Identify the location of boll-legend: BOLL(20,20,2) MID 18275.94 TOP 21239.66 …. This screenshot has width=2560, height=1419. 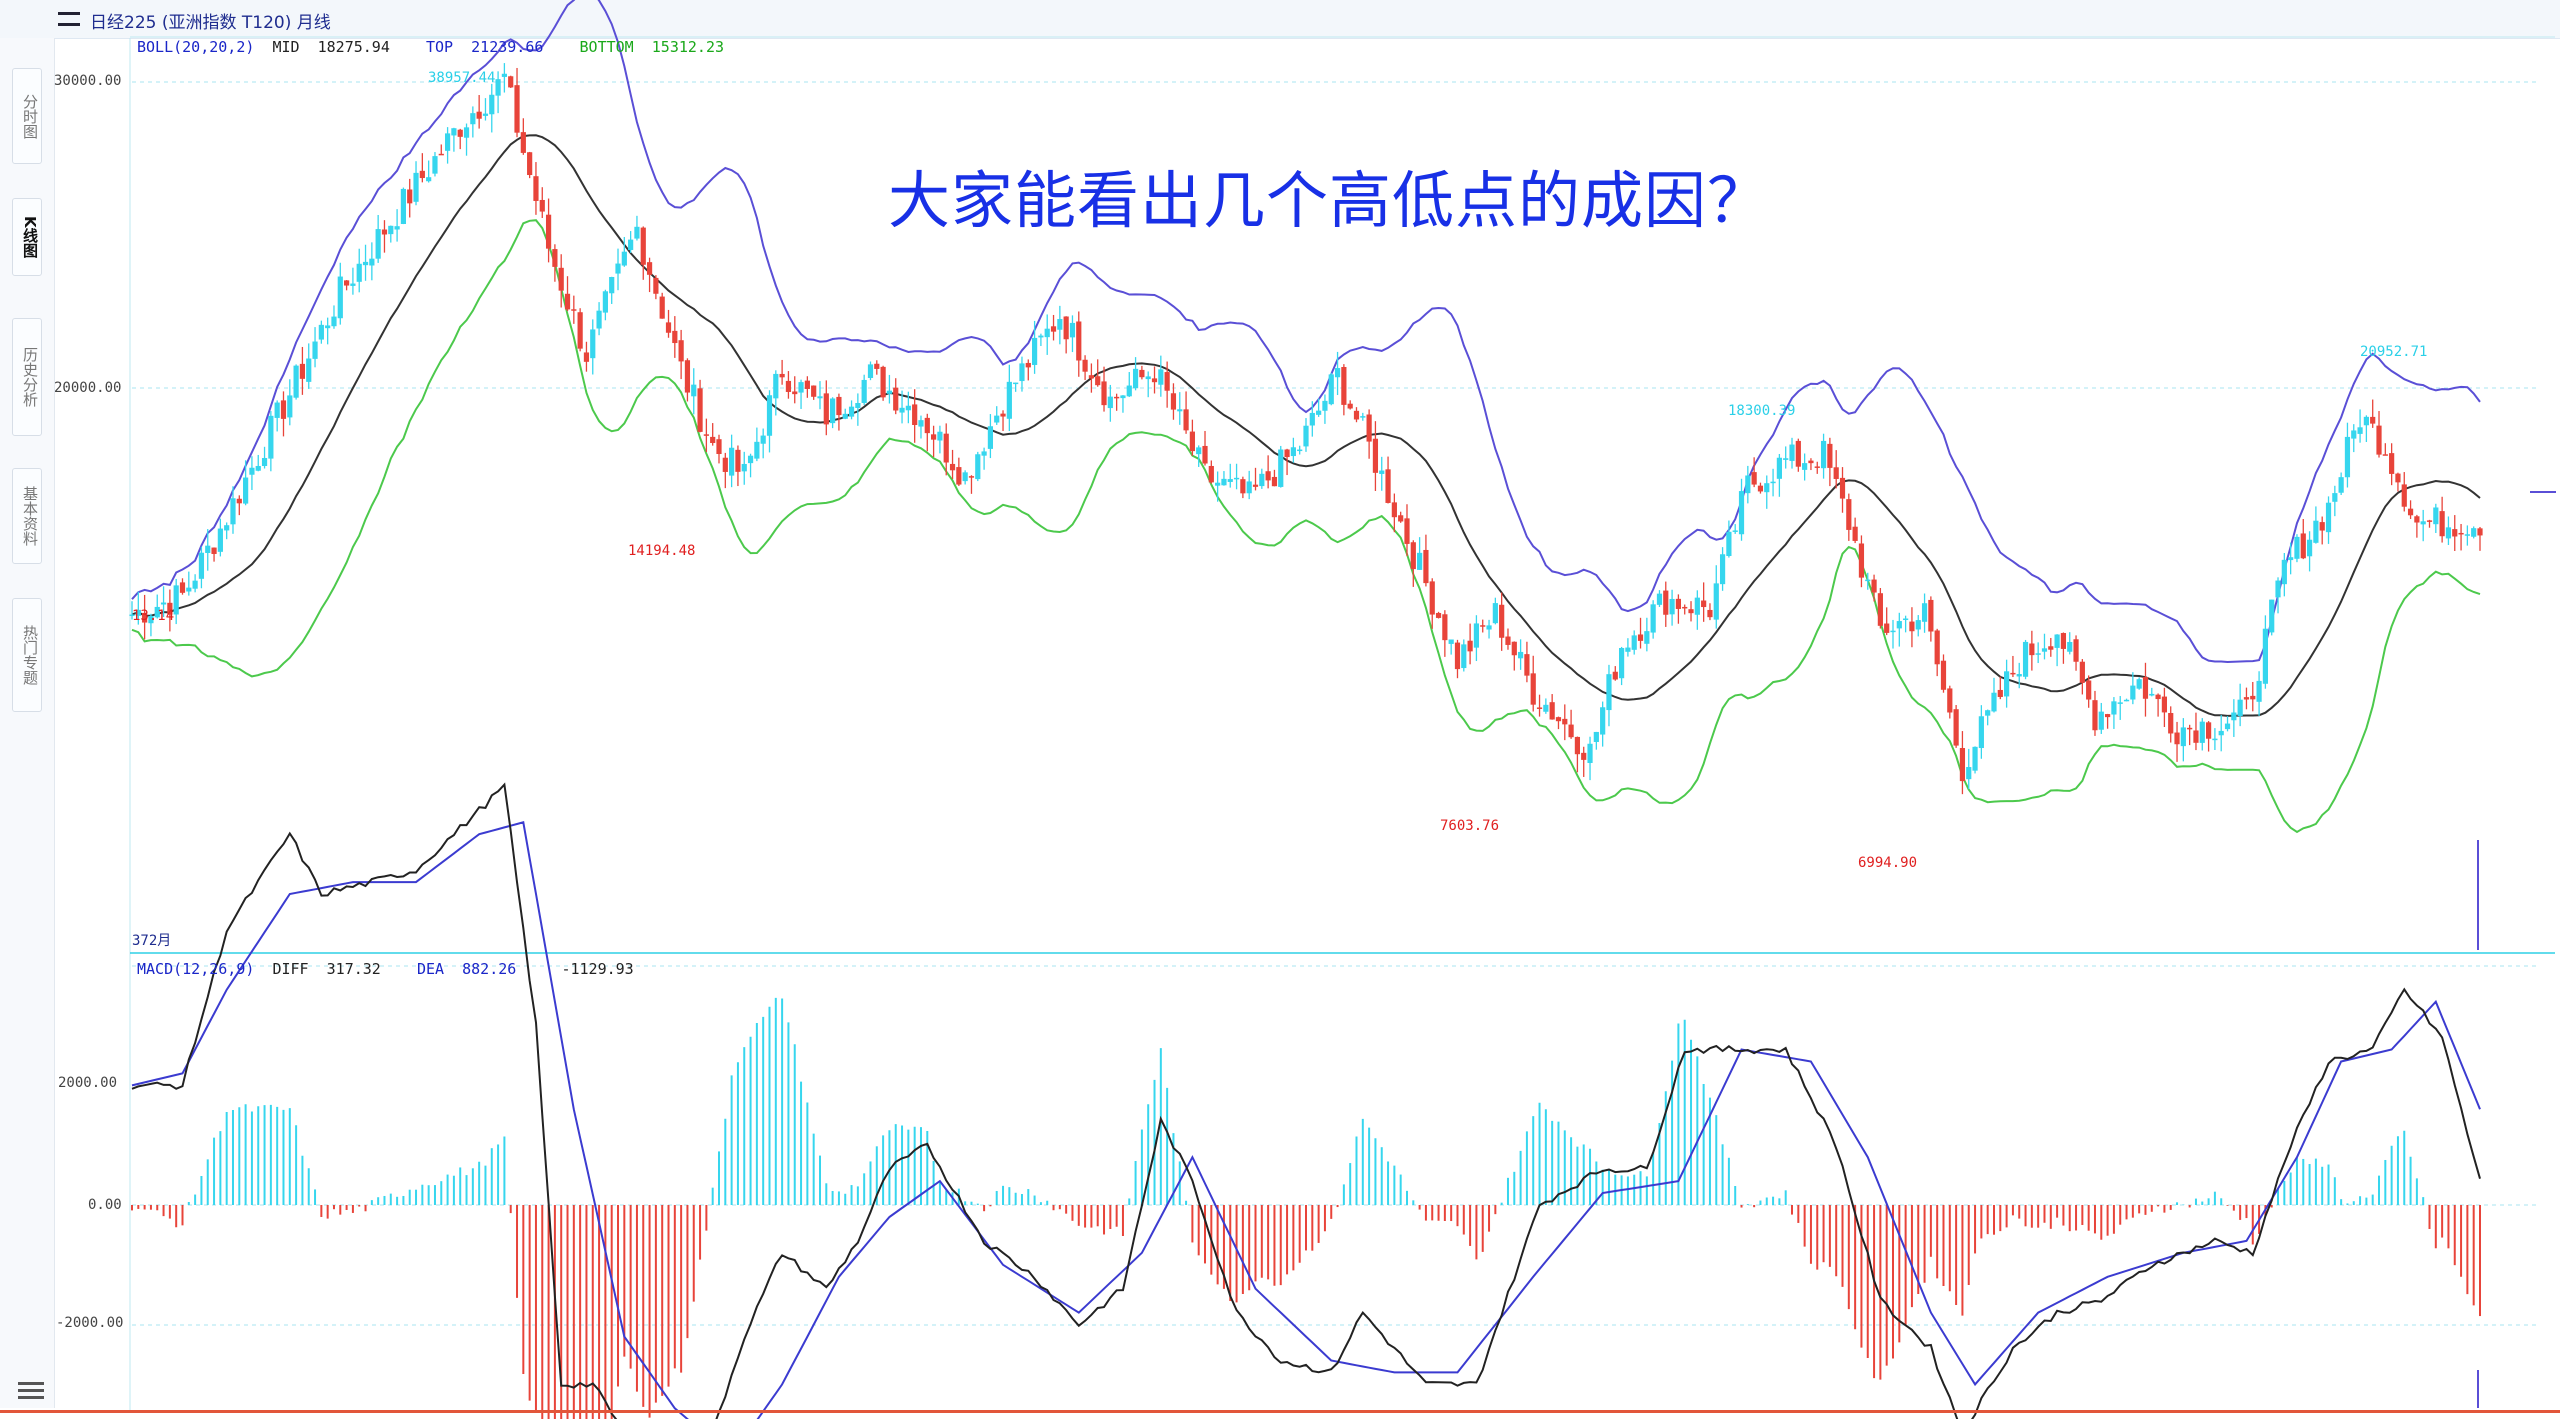
(430, 47).